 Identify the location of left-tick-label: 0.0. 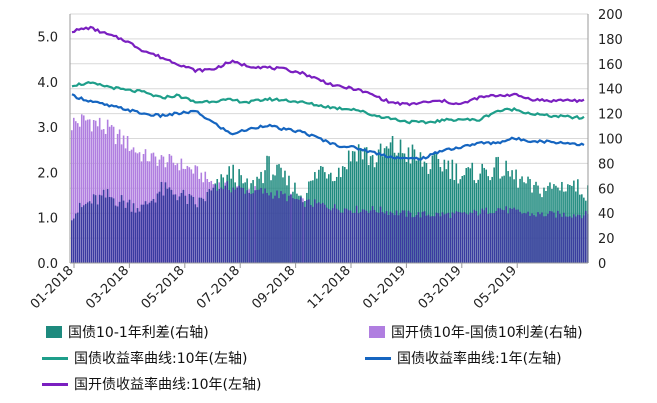
(47, 264).